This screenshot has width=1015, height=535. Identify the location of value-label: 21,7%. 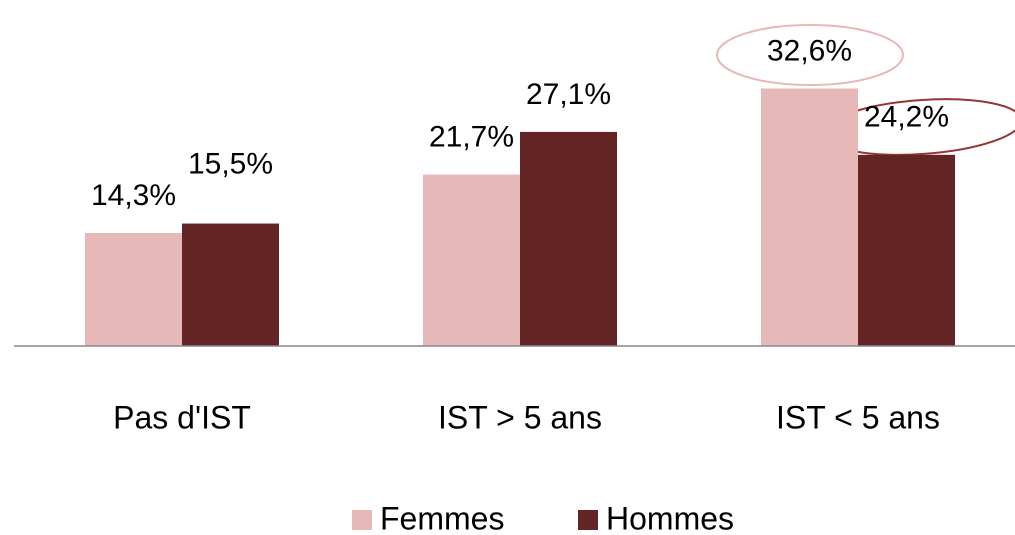
(471, 136).